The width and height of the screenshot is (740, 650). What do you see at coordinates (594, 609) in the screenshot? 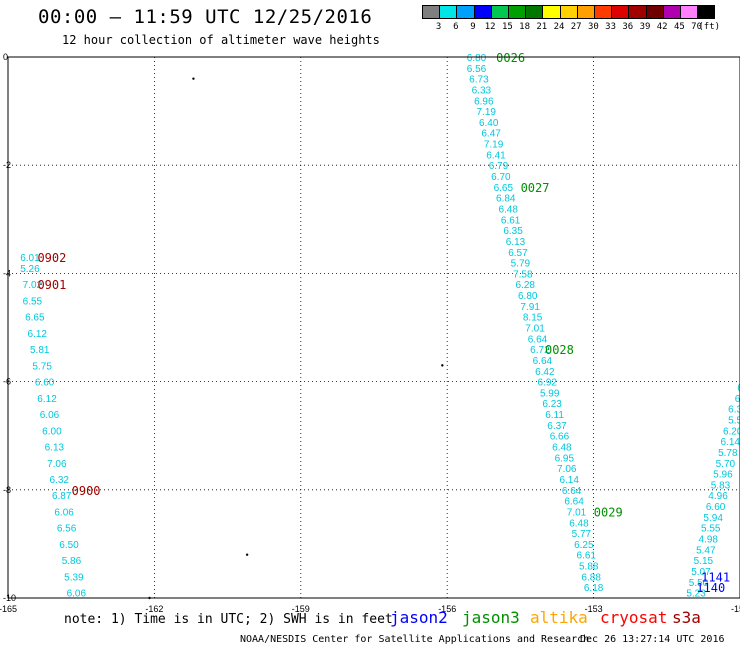
I see `x-tick-label: -153` at bounding box center [594, 609].